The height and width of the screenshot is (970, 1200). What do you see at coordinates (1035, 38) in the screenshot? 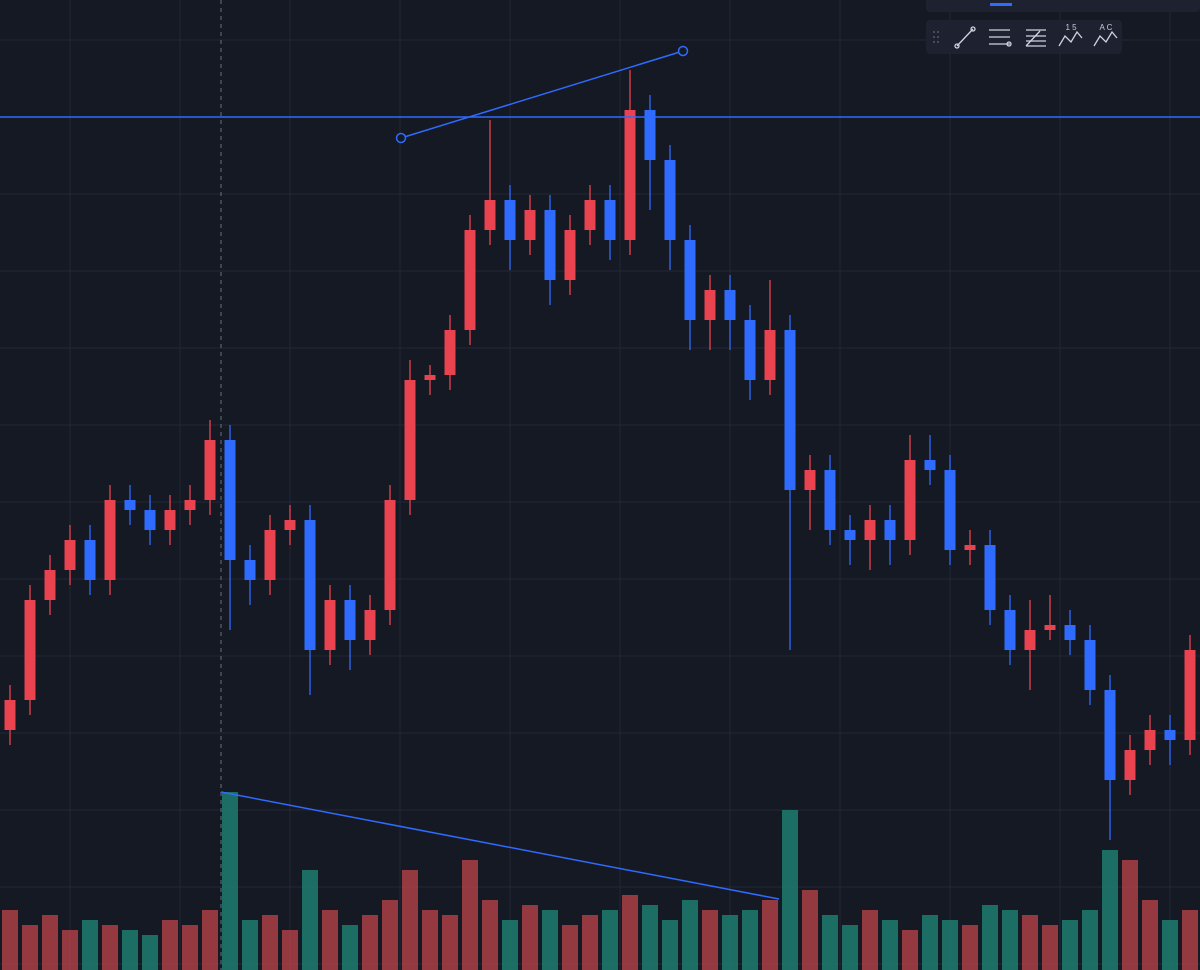
I see `fib-tool` at bounding box center [1035, 38].